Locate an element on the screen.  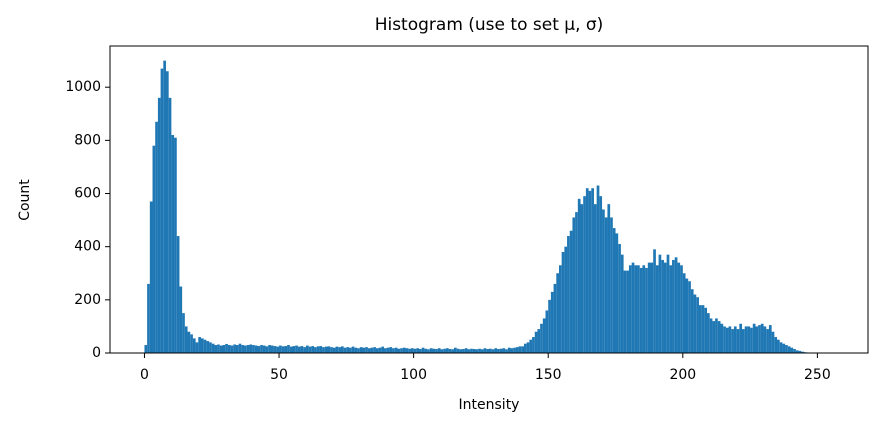
y-tick-label: 800 is located at coordinates (87, 140).